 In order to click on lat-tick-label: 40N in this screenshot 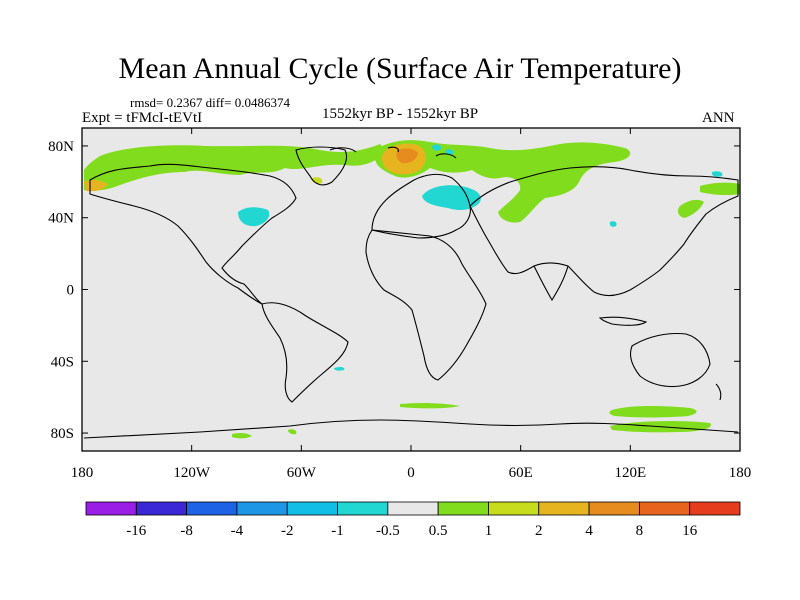, I will do `click(61, 219)`.